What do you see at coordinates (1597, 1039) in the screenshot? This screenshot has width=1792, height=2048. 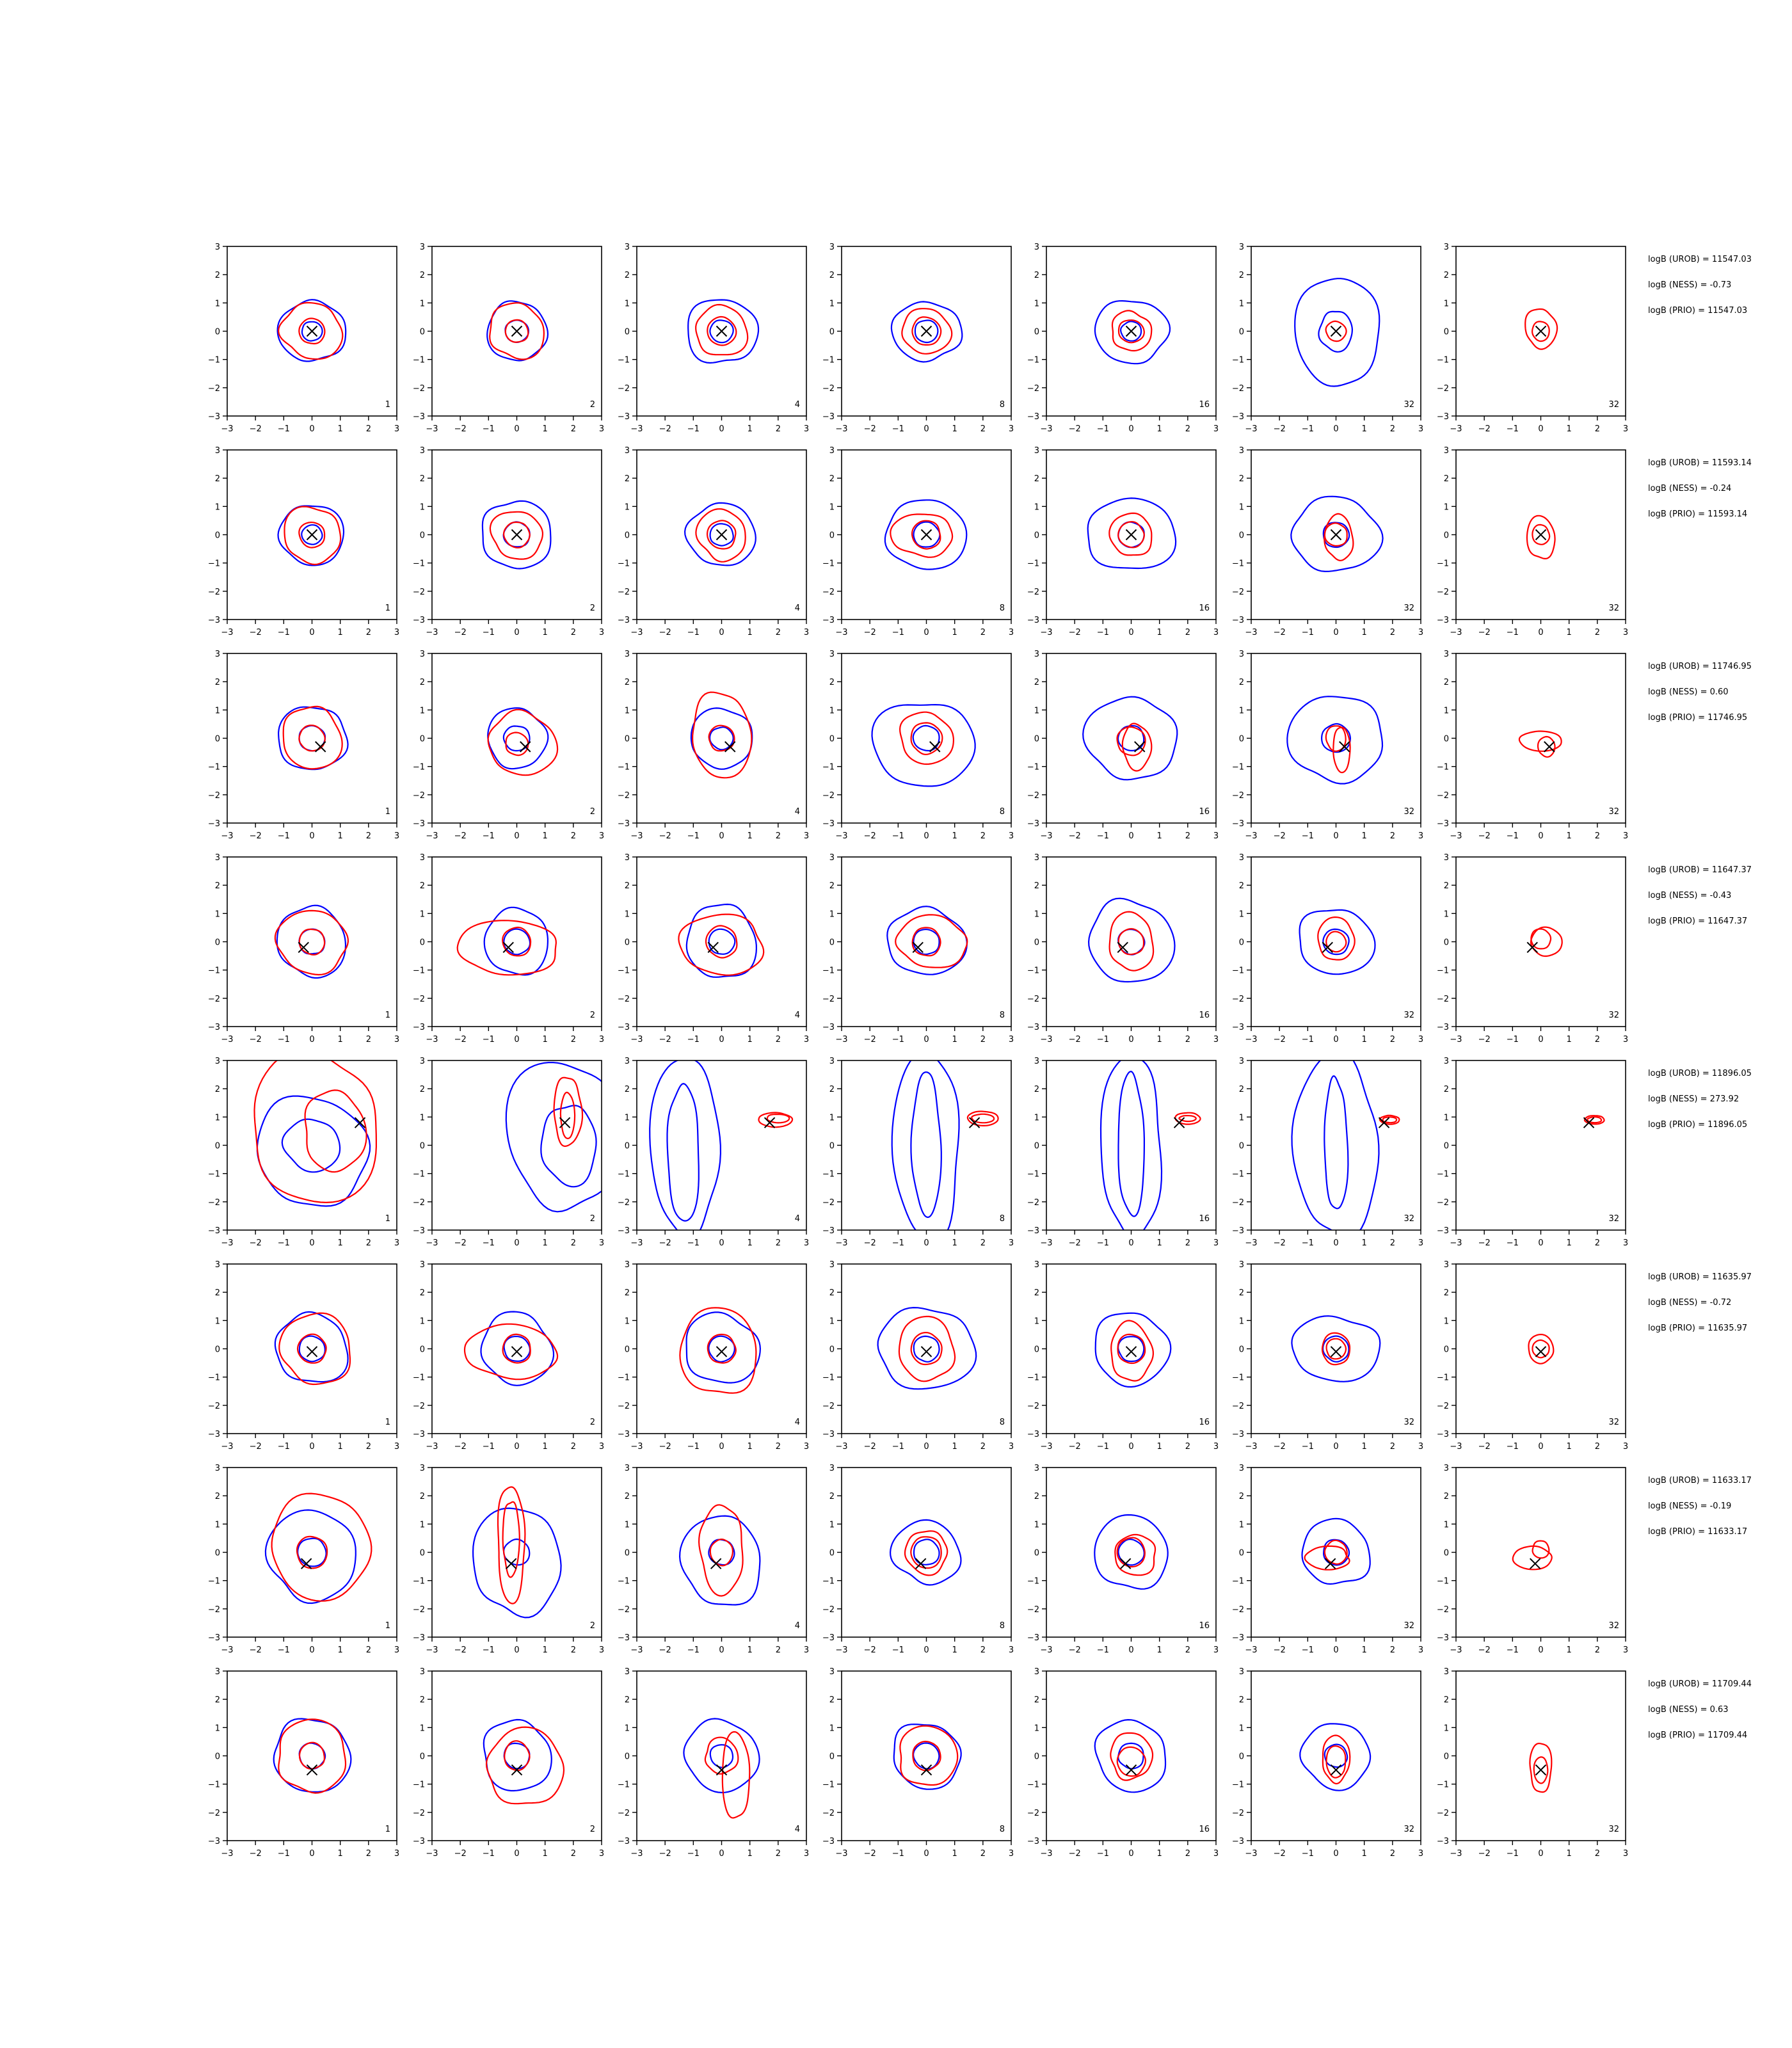 I see `x-tick-label: 2` at bounding box center [1597, 1039].